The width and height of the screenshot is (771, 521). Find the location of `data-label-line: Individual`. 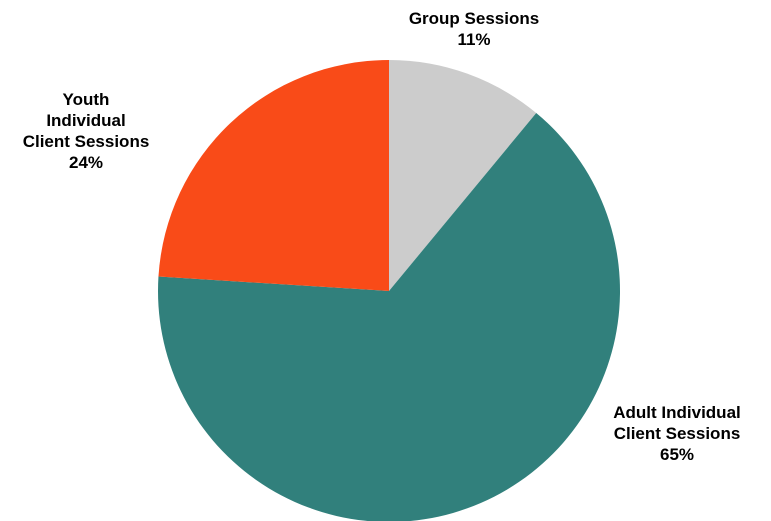

data-label-line: Individual is located at coordinates (85, 120).